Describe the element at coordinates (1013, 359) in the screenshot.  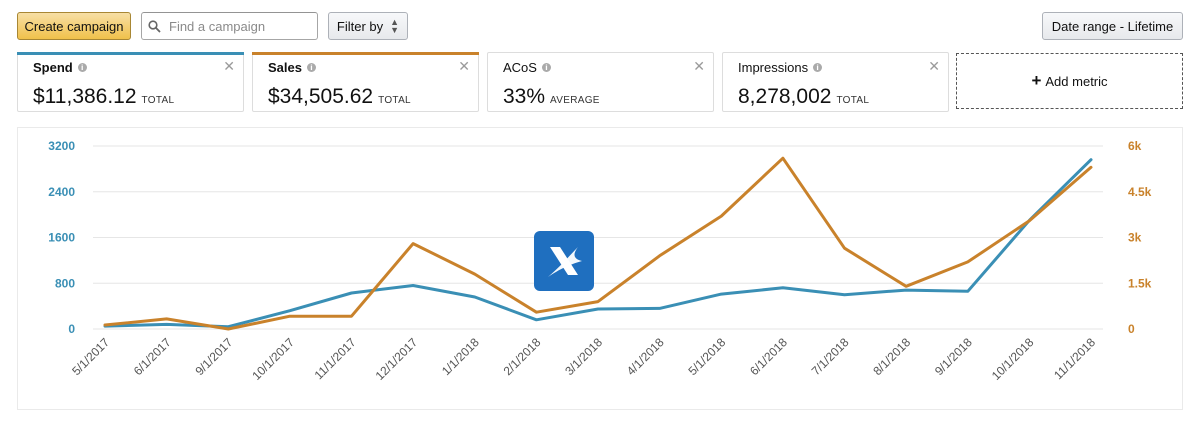
I see `x-tick-label: 10/1/2018` at that location.